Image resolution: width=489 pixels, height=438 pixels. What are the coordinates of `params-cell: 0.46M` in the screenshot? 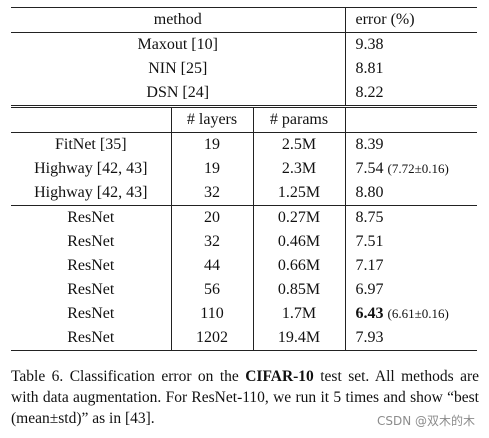 It's located at (299, 242).